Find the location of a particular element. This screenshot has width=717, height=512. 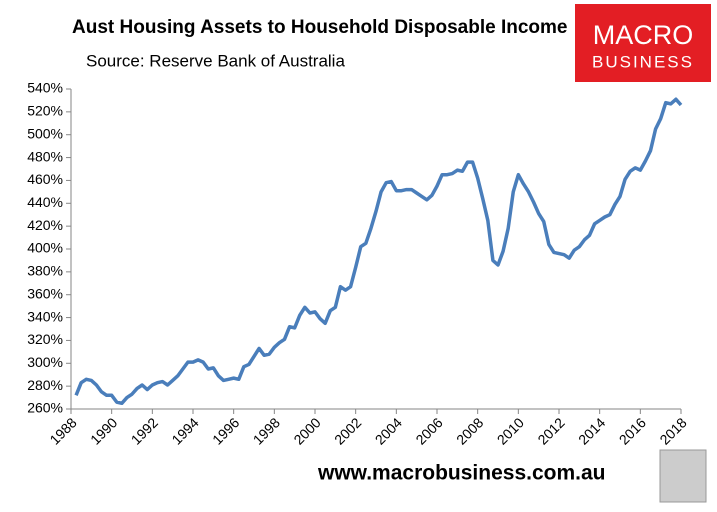

y-tick-label: 400% is located at coordinates (45, 248).